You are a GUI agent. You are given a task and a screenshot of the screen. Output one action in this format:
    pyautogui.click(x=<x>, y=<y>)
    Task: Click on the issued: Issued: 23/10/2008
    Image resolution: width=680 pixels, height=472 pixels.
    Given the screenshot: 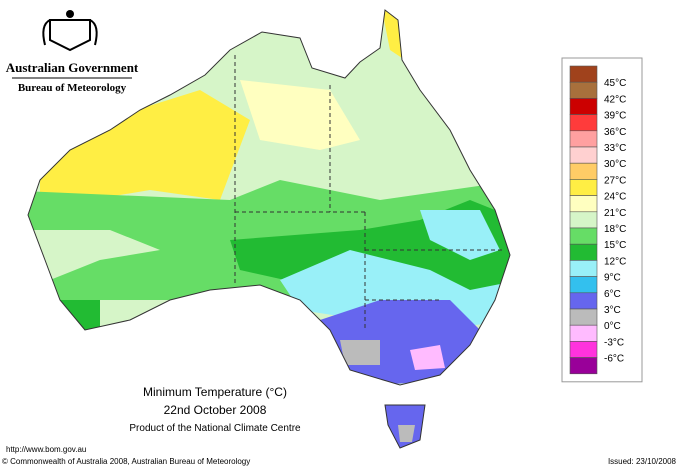 What is the action you would take?
    pyautogui.click(x=642, y=461)
    